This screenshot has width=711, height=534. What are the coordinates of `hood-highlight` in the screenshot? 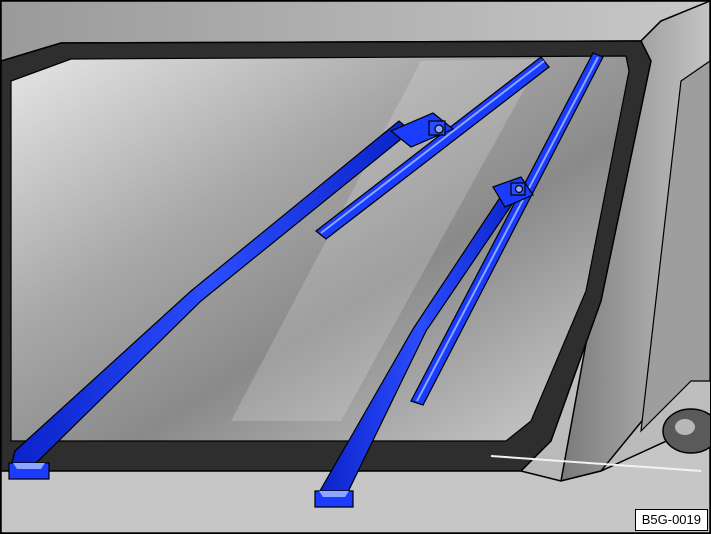 It's located at (596, 463).